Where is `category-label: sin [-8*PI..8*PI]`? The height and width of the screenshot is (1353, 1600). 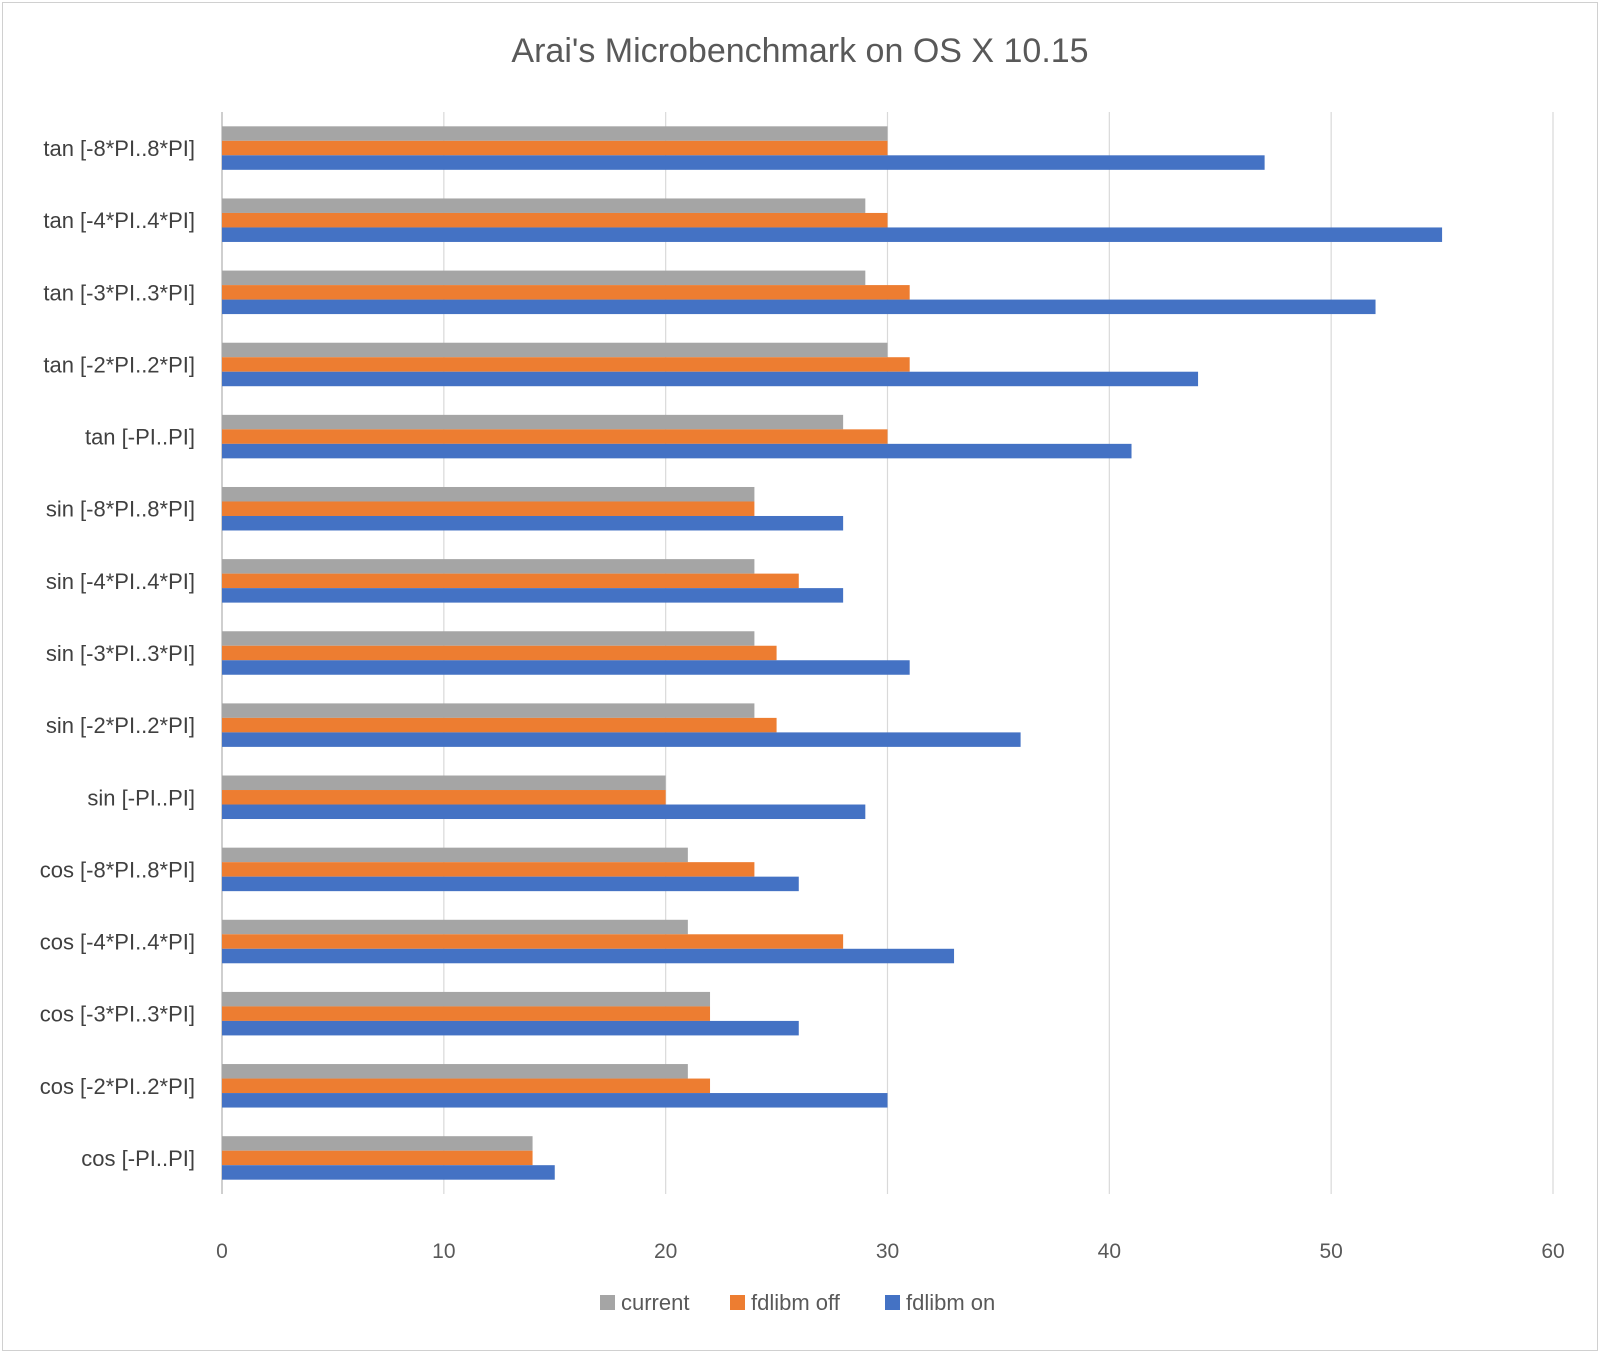
category-label: sin [-8*PI..8*PI] is located at coordinates (120, 509).